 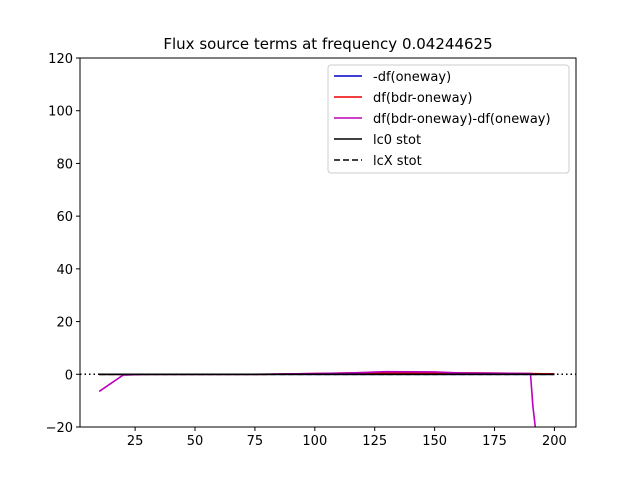 What do you see at coordinates (59, 428) in the screenshot?
I see `y-tick-label: −20` at bounding box center [59, 428].